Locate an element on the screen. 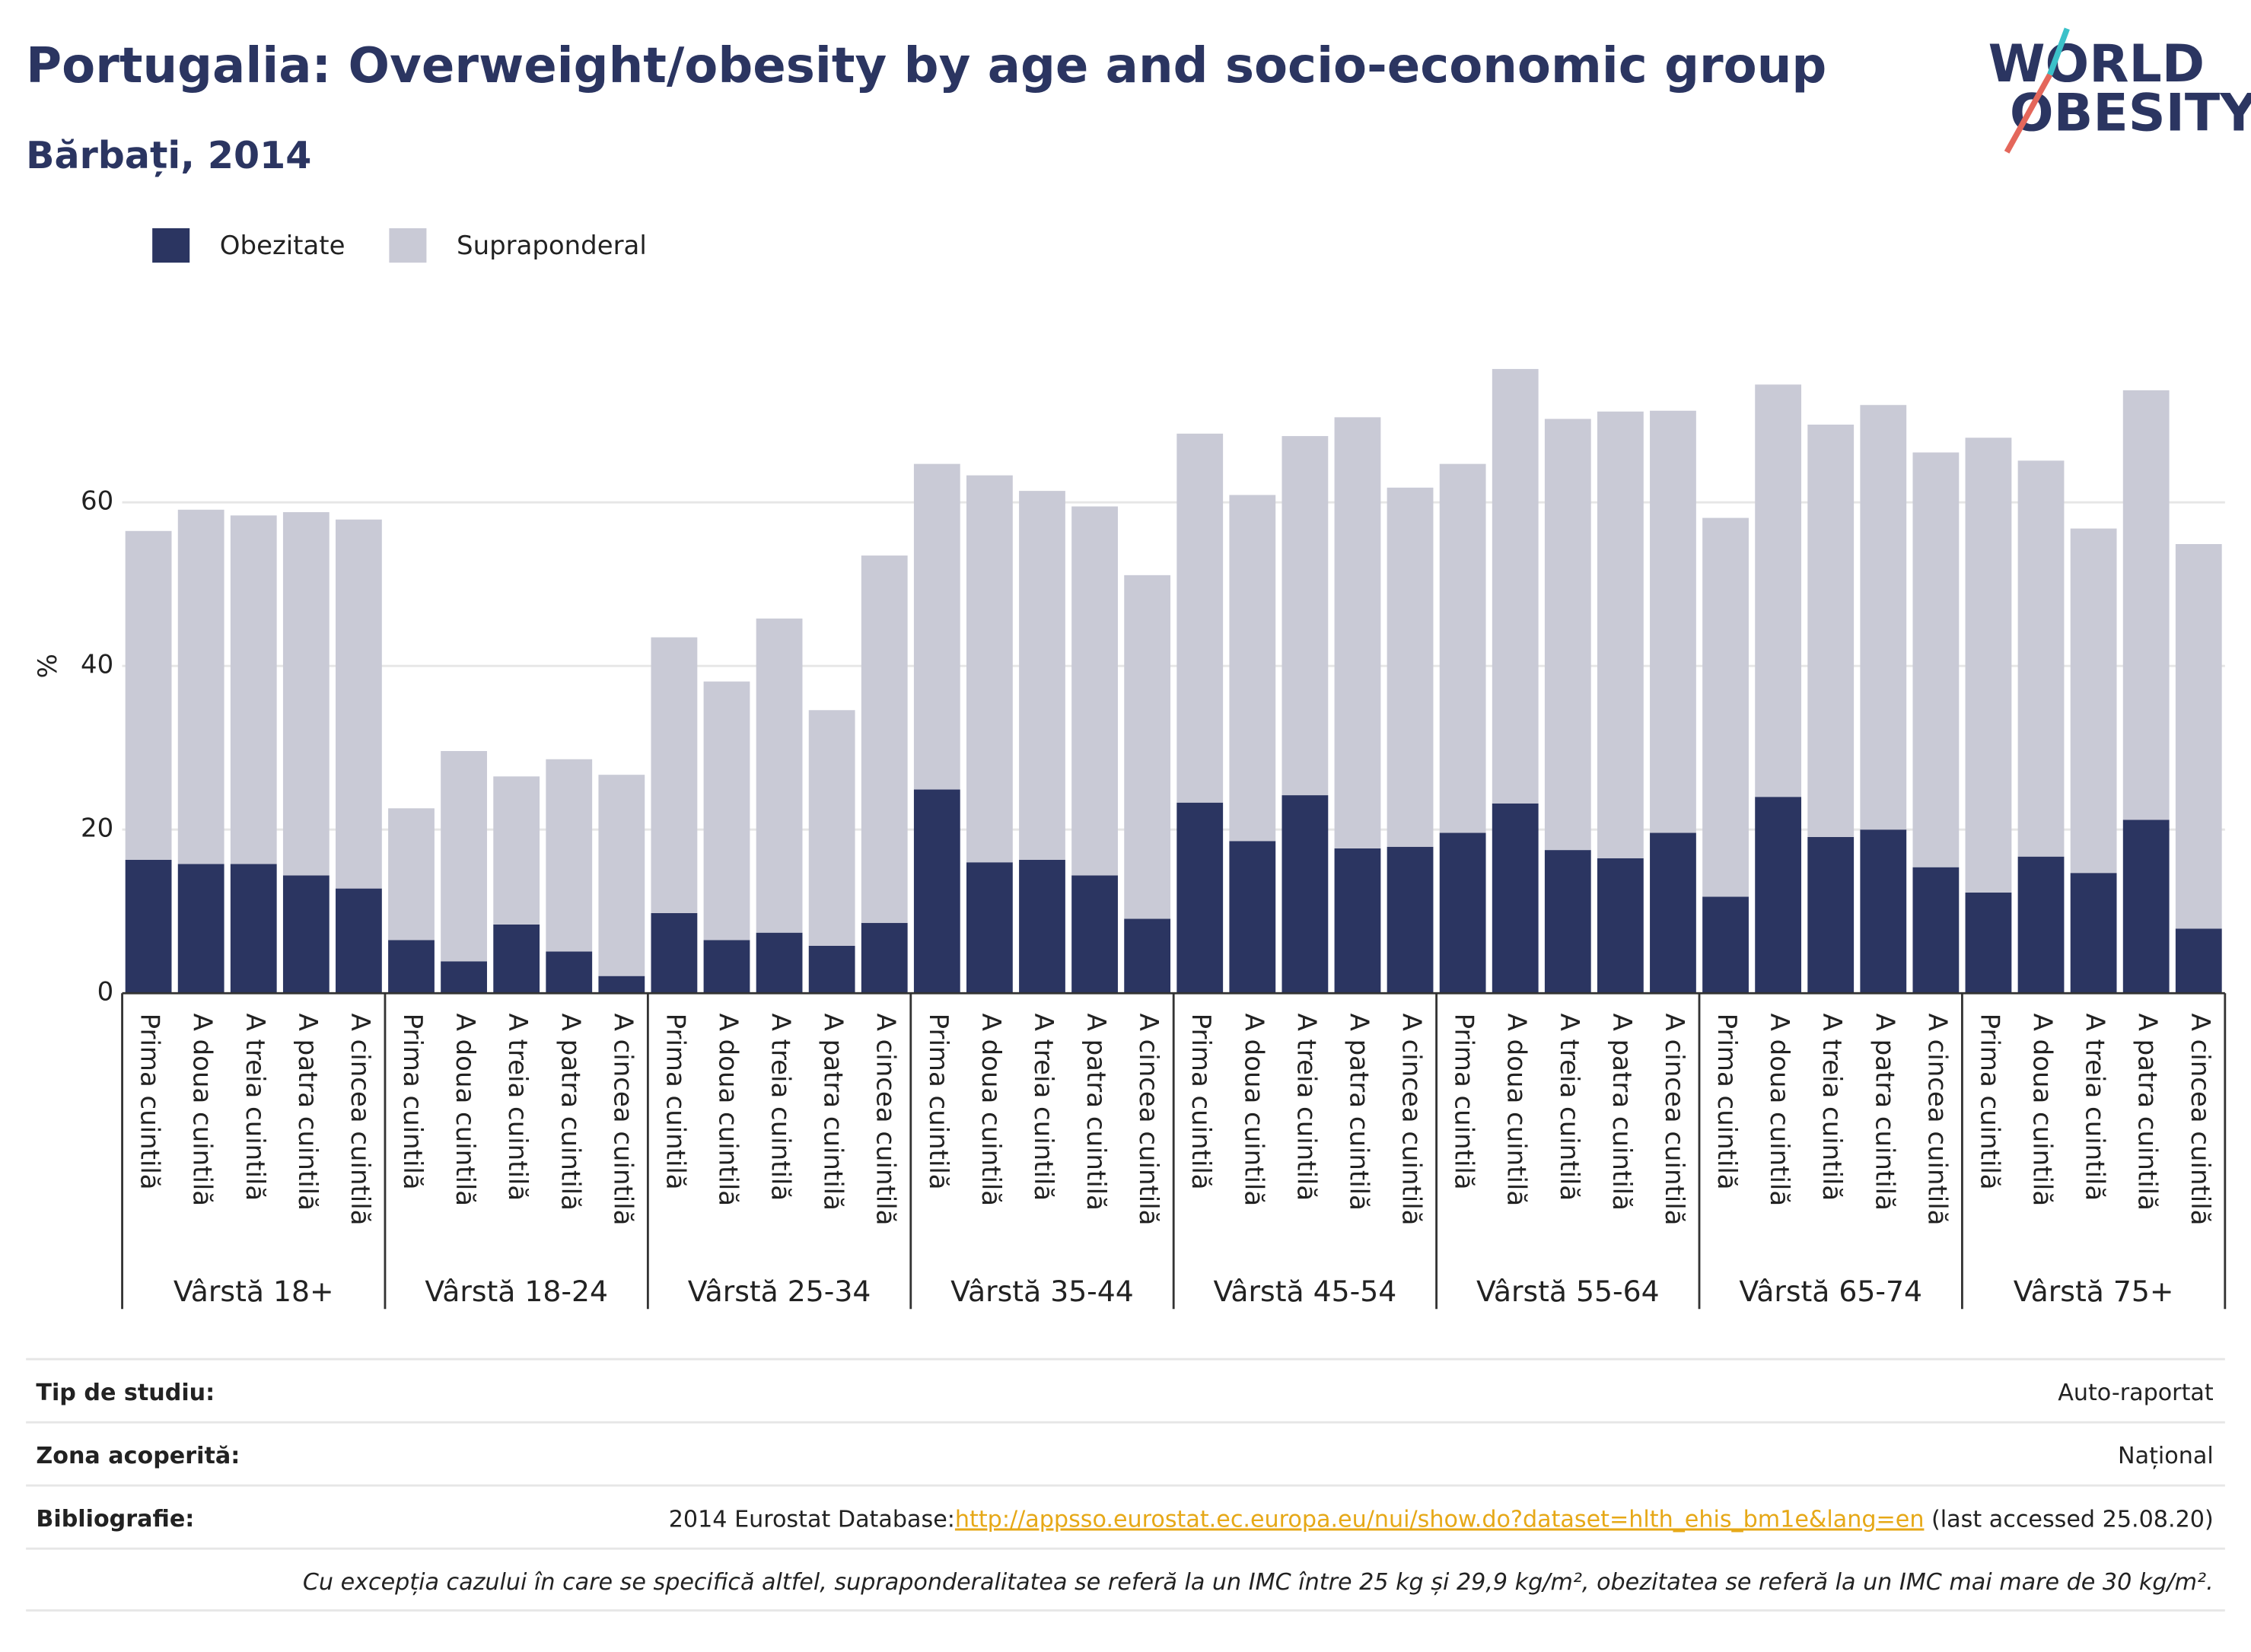 The image size is (2251, 1652). footer-label: Zona acoperită: is located at coordinates (138, 1456).